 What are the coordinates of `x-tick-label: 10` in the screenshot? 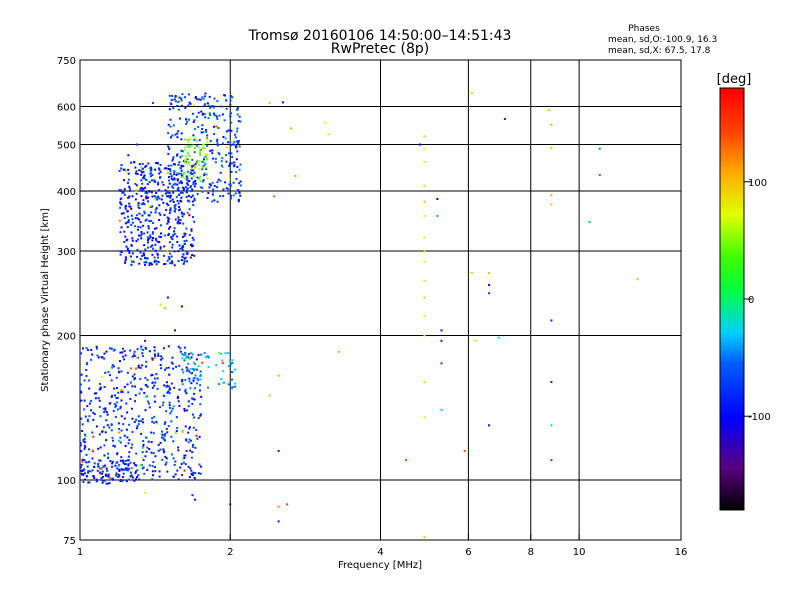 It's located at (579, 552).